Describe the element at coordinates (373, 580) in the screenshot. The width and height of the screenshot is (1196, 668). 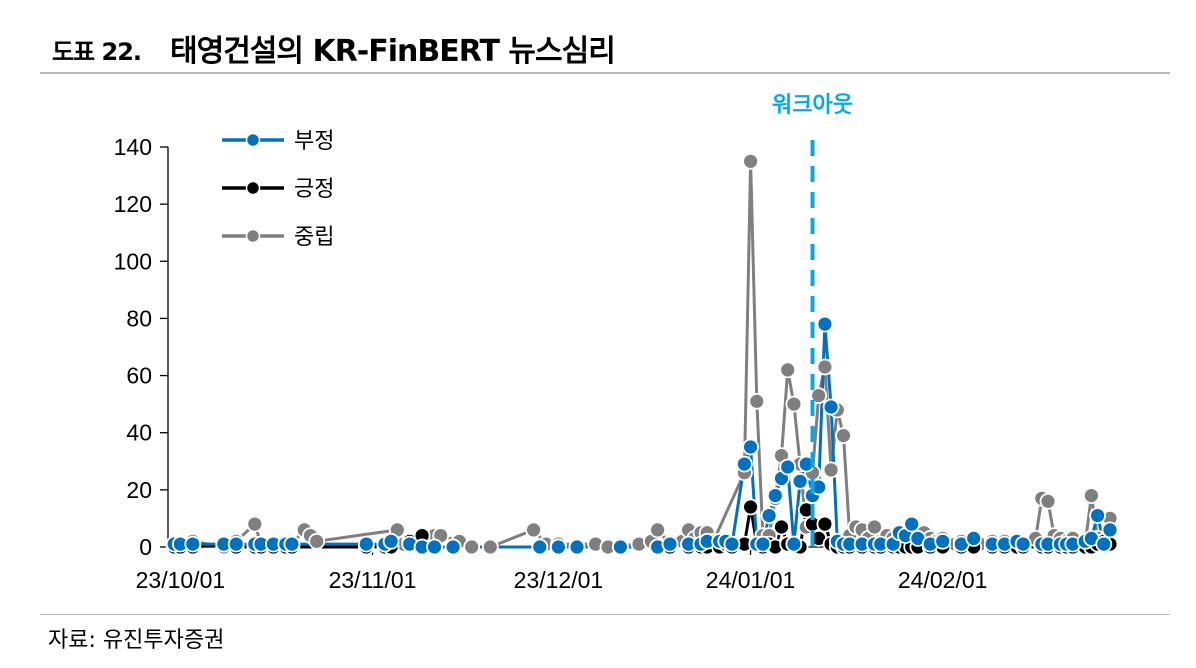
I see `x-tick-label: 23/11/01` at that location.